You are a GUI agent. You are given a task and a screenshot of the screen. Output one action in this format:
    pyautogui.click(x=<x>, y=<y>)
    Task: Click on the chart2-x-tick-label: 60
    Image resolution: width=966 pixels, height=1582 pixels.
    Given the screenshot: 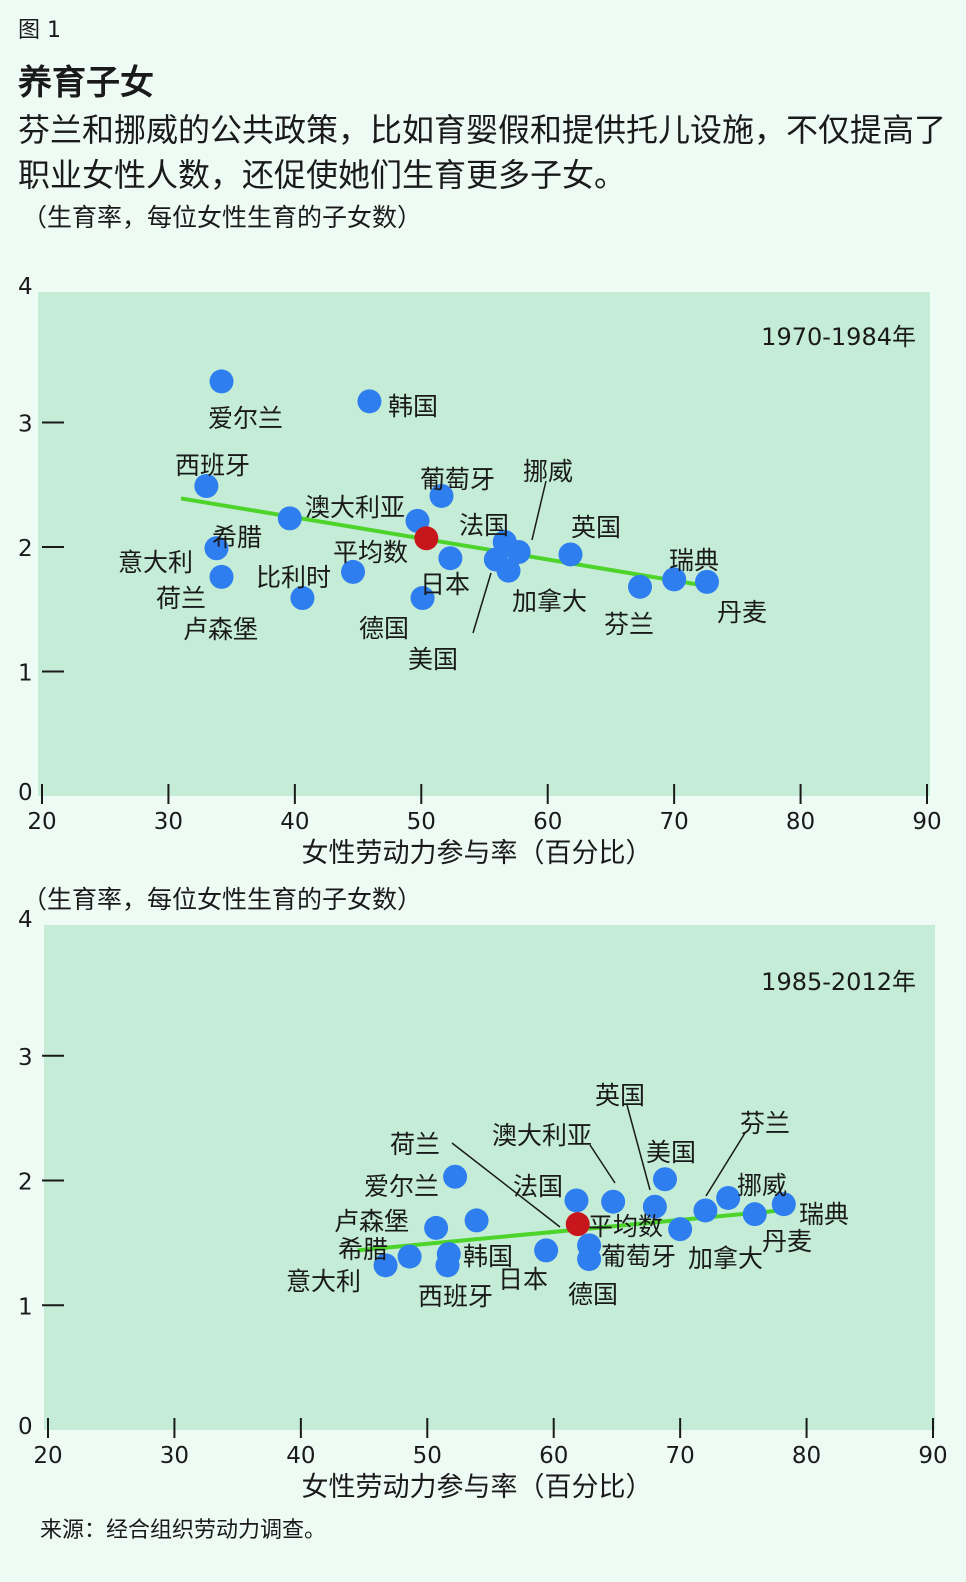 What is the action you would take?
    pyautogui.click(x=553, y=1456)
    